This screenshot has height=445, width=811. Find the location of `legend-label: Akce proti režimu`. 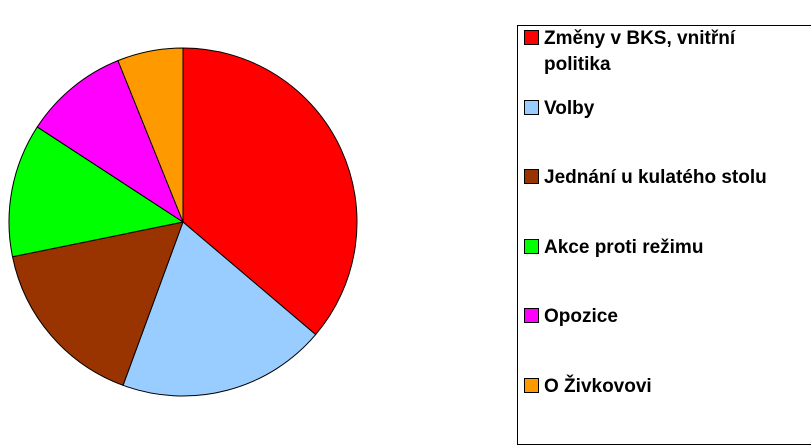

legend-label: Akce proti režimu is located at coordinates (624, 247).